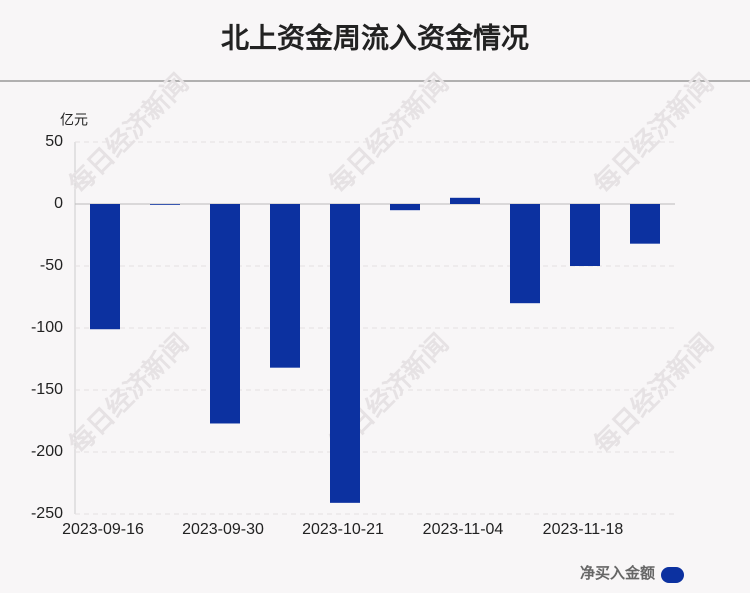  Describe the element at coordinates (375, 37) in the screenshot. I see `chart-title: 北上资金周流入资金情况` at that location.